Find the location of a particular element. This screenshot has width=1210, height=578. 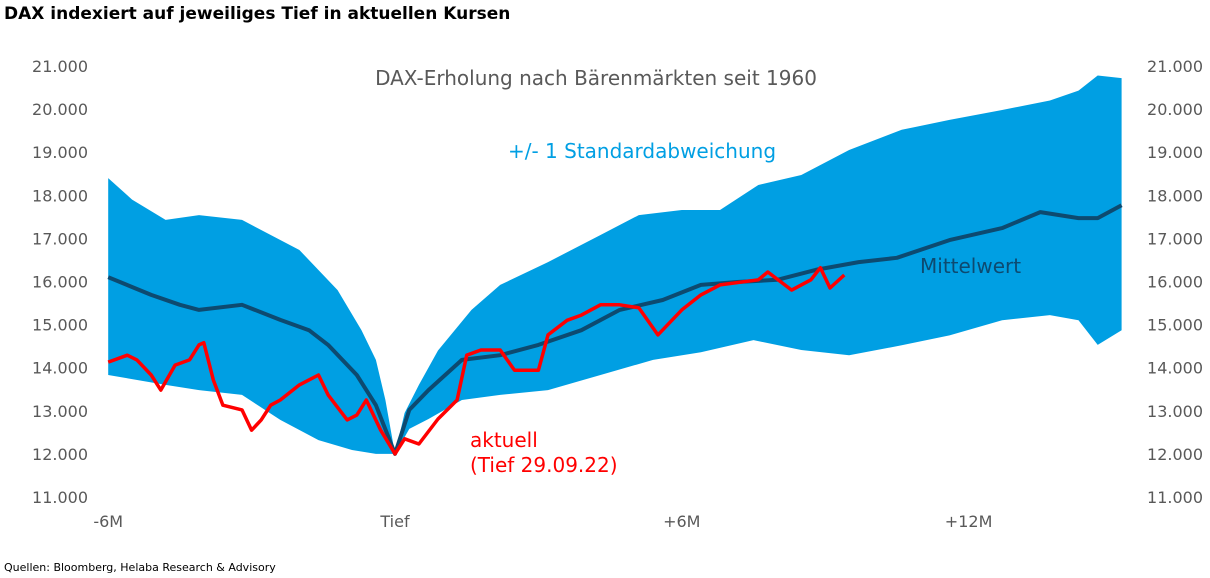

x-tick-label: Tief is located at coordinates (394, 521).